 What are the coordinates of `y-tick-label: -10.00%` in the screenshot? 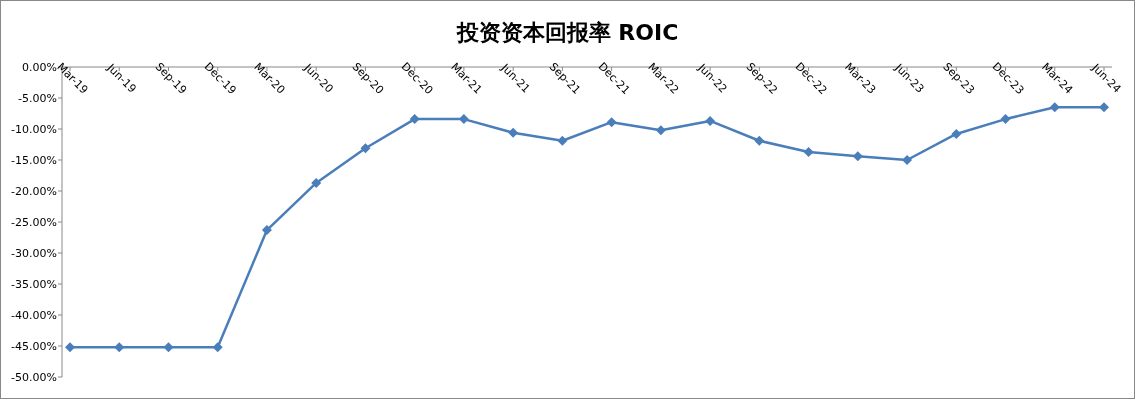 It's located at (34, 129).